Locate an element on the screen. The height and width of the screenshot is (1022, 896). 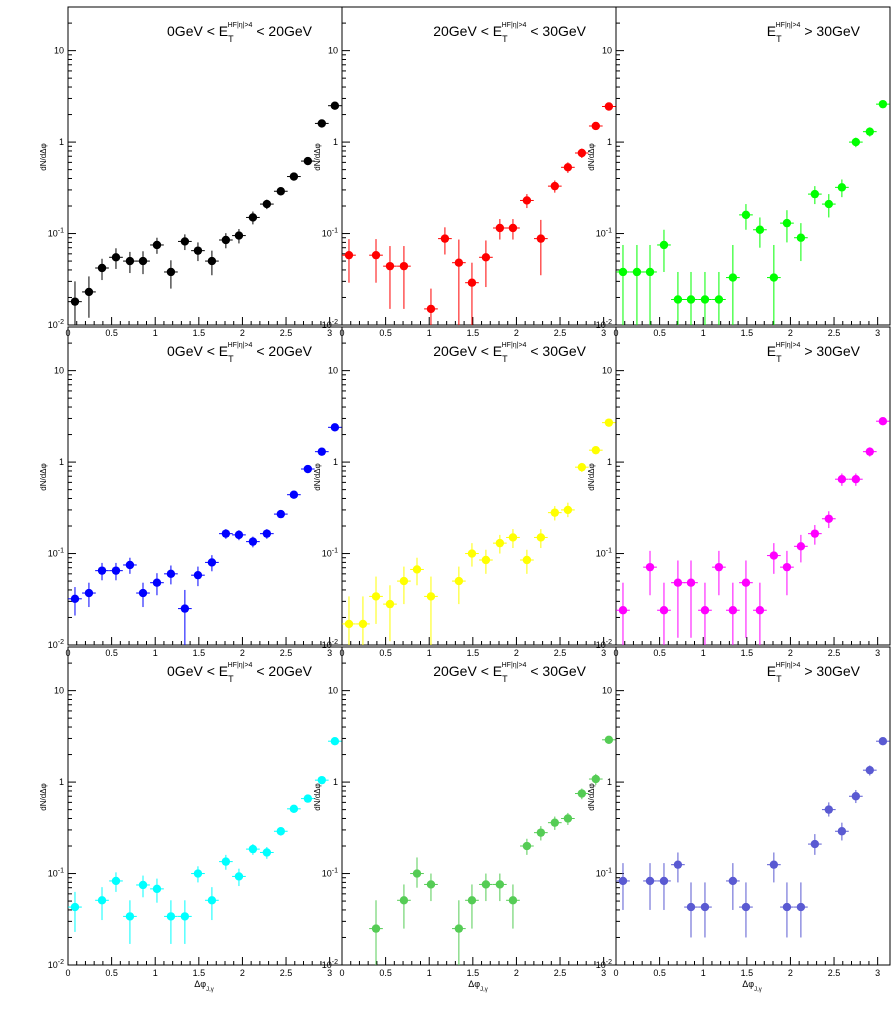
panel-title-suffix: < 20GeV is located at coordinates (282, 671).